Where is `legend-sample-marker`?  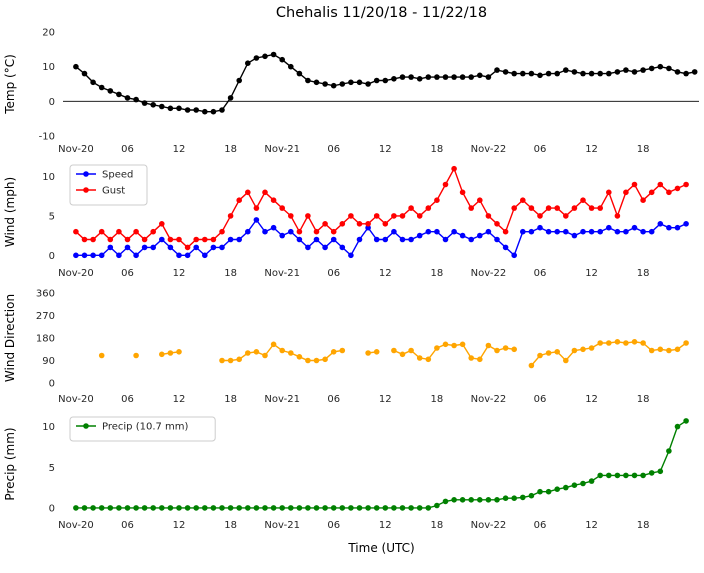 legend-sample-marker is located at coordinates (86, 190).